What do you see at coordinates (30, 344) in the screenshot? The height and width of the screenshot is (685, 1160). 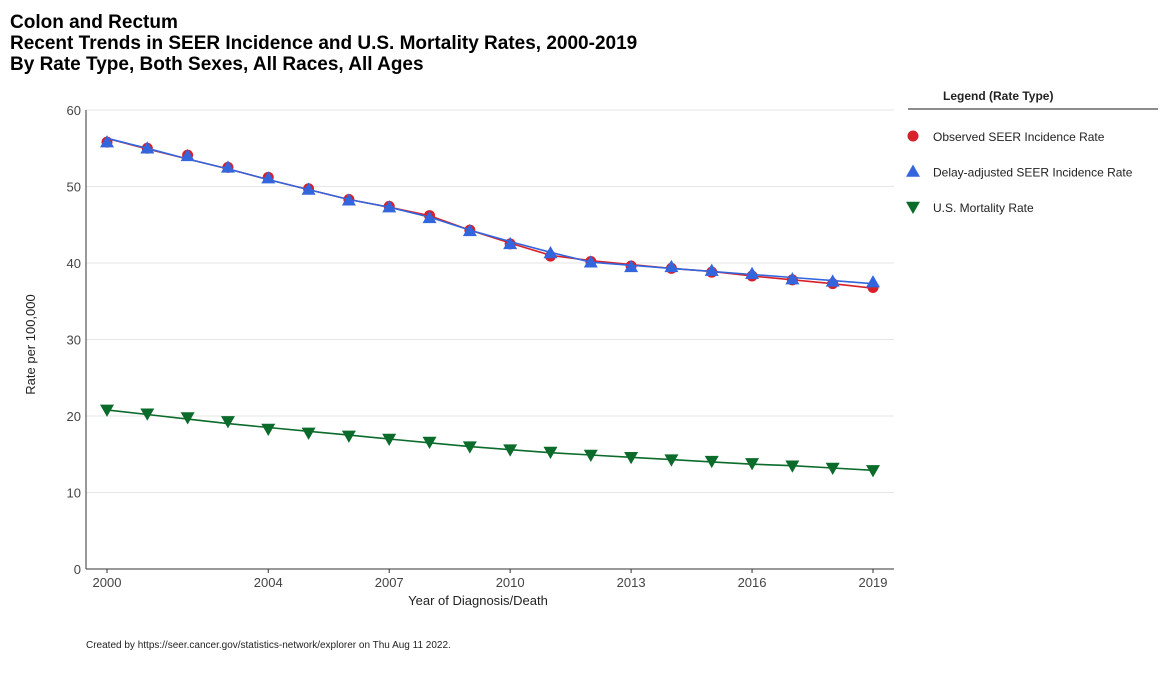 I see `y-axis-title: Rate per 100,000` at bounding box center [30, 344].